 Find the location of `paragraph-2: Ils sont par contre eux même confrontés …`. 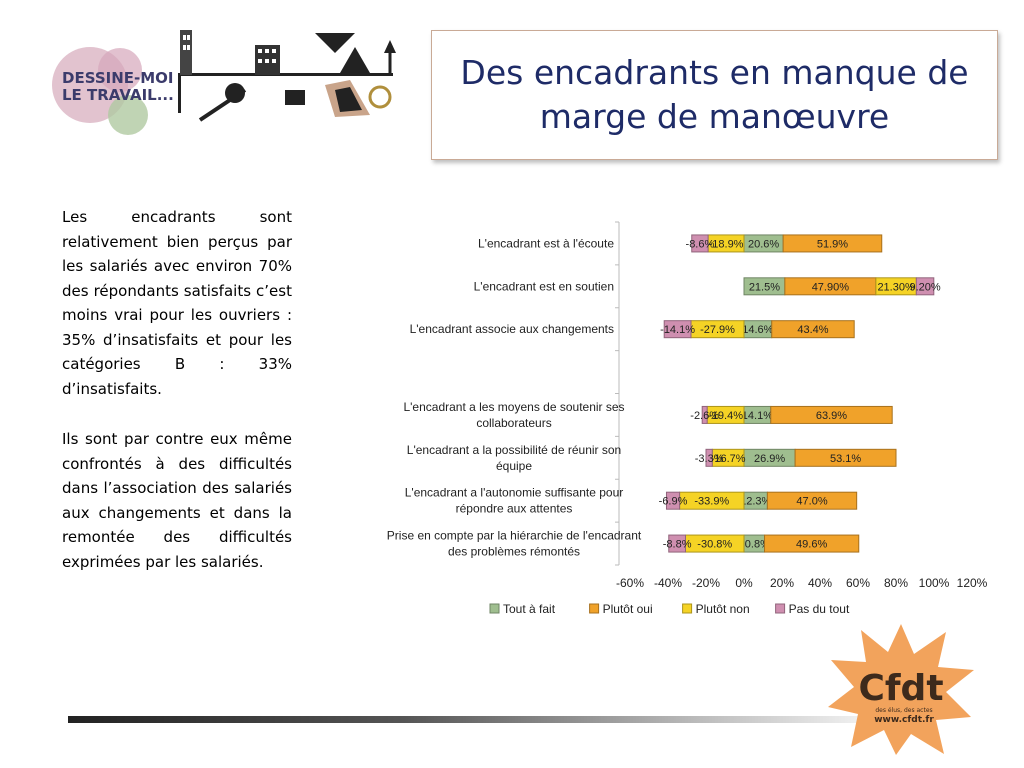

paragraph-2: Ils sont par contre eux même confrontés … is located at coordinates (177, 500).